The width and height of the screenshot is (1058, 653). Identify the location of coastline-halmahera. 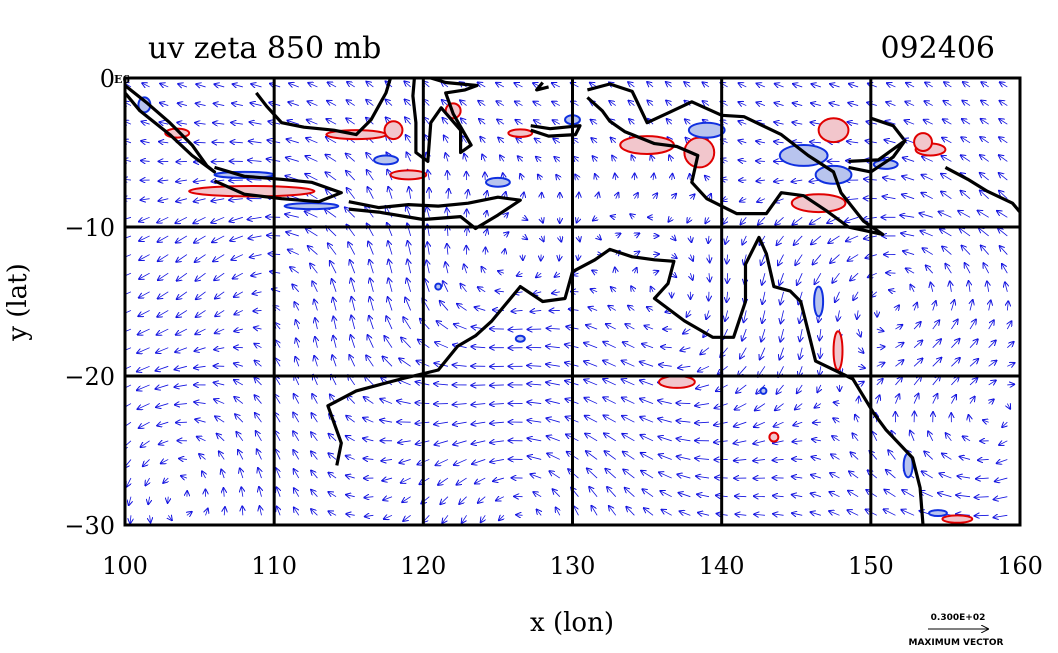
(542, 86).